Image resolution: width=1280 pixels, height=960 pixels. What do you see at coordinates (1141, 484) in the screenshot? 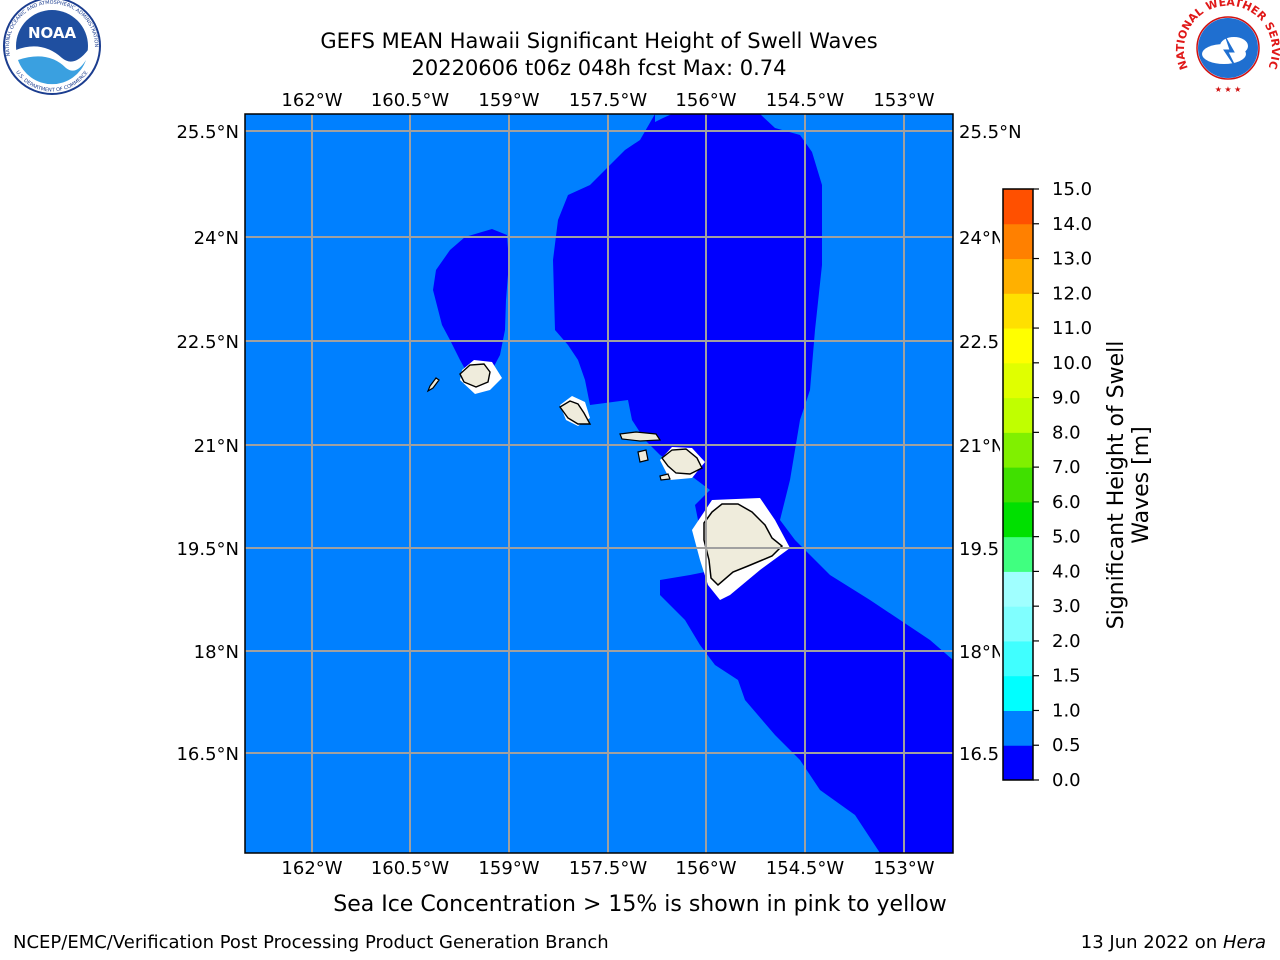
I see `colorbar-label-line-2: Waves [m]` at bounding box center [1141, 484].